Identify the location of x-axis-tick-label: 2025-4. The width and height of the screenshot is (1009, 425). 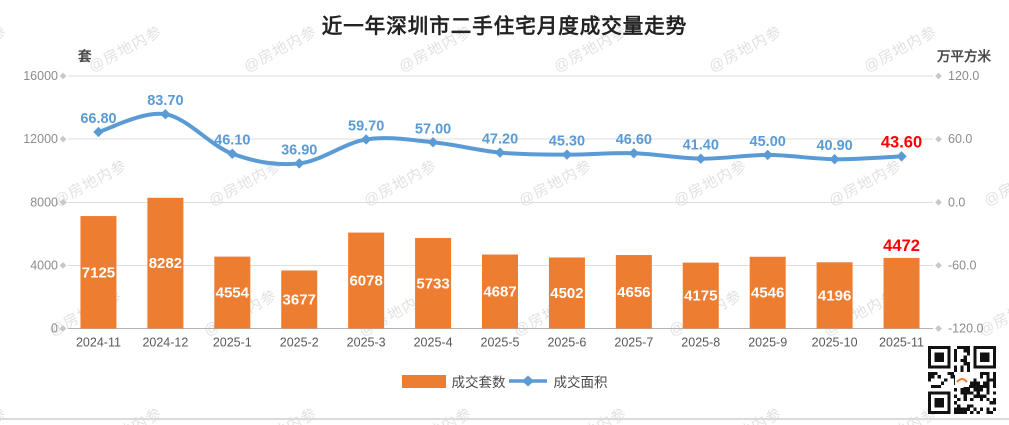
(433, 343).